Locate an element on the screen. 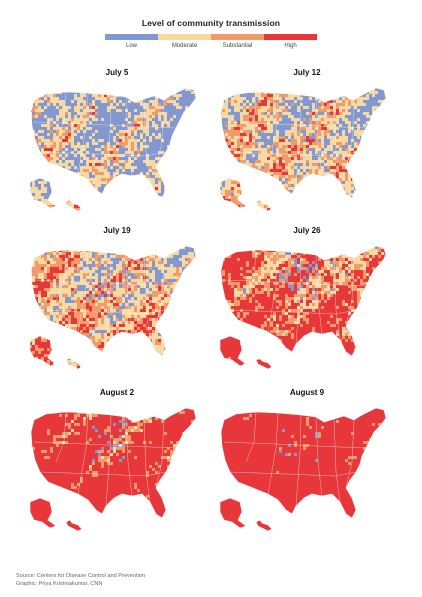 The height and width of the screenshot is (597, 422). legend-label-low: Low is located at coordinates (131, 46).